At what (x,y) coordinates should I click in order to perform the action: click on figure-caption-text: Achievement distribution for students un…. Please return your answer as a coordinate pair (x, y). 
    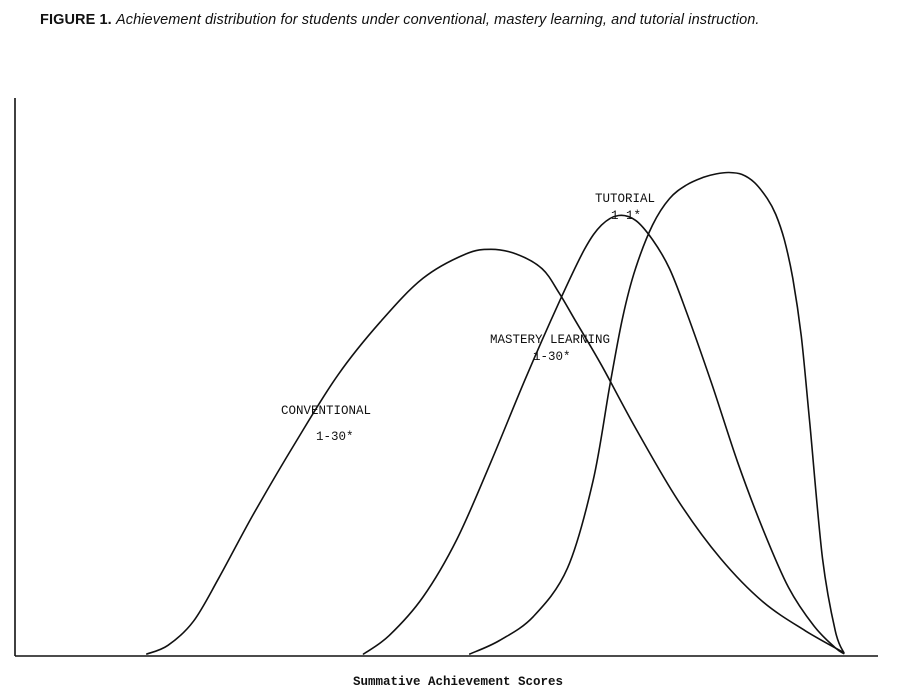
    Looking at the image, I should click on (437, 20).